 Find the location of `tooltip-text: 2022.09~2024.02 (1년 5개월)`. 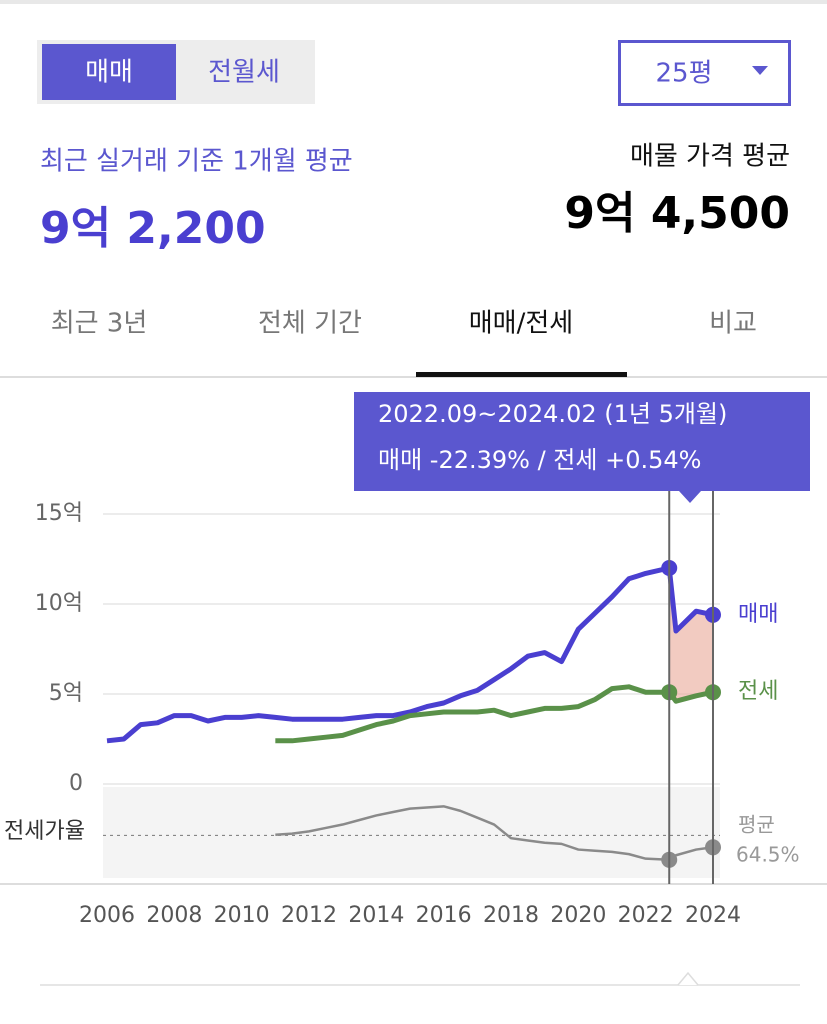

tooltip-text: 2022.09~2024.02 (1년 5개월) is located at coordinates (552, 414).